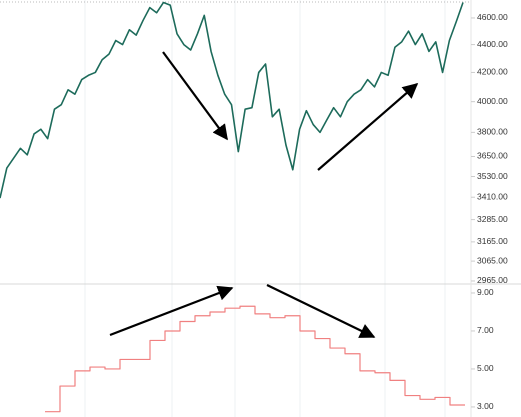 The image size is (521, 417). What do you see at coordinates (492, 101) in the screenshot?
I see `y-tick-label: 4000.00` at bounding box center [492, 101].